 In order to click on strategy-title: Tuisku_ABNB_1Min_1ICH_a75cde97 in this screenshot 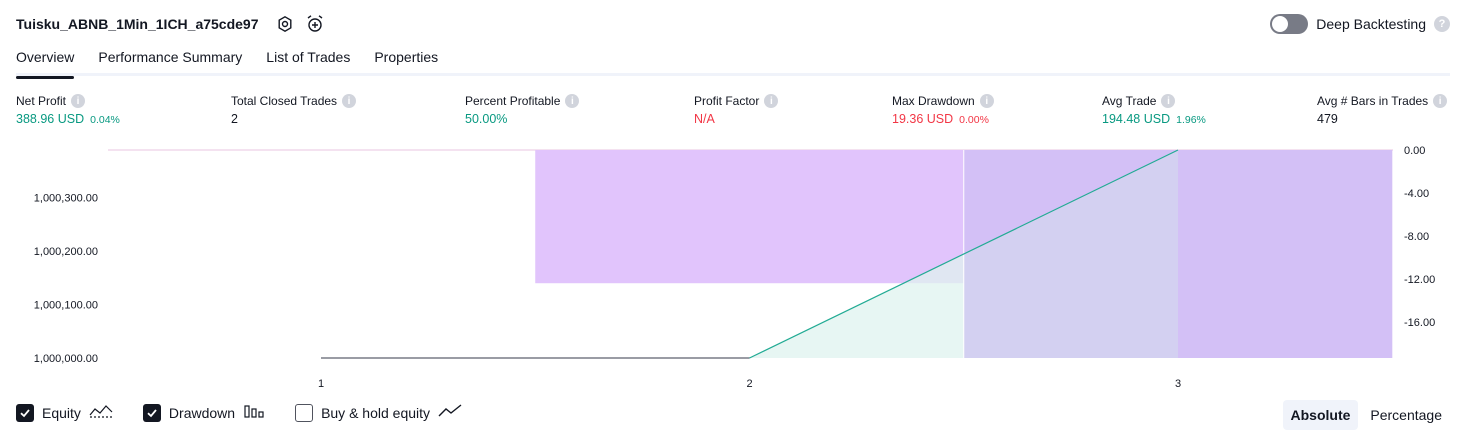, I will do `click(137, 24)`.